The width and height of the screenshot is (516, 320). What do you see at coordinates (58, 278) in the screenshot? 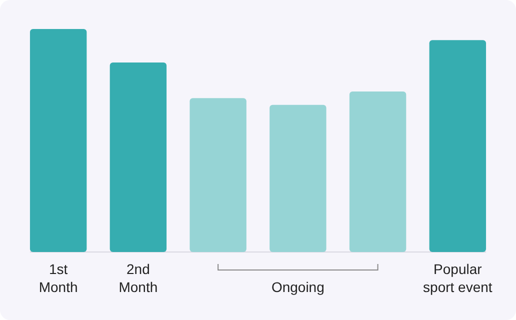
I see `x-tick-label: 1st Month` at bounding box center [58, 278].